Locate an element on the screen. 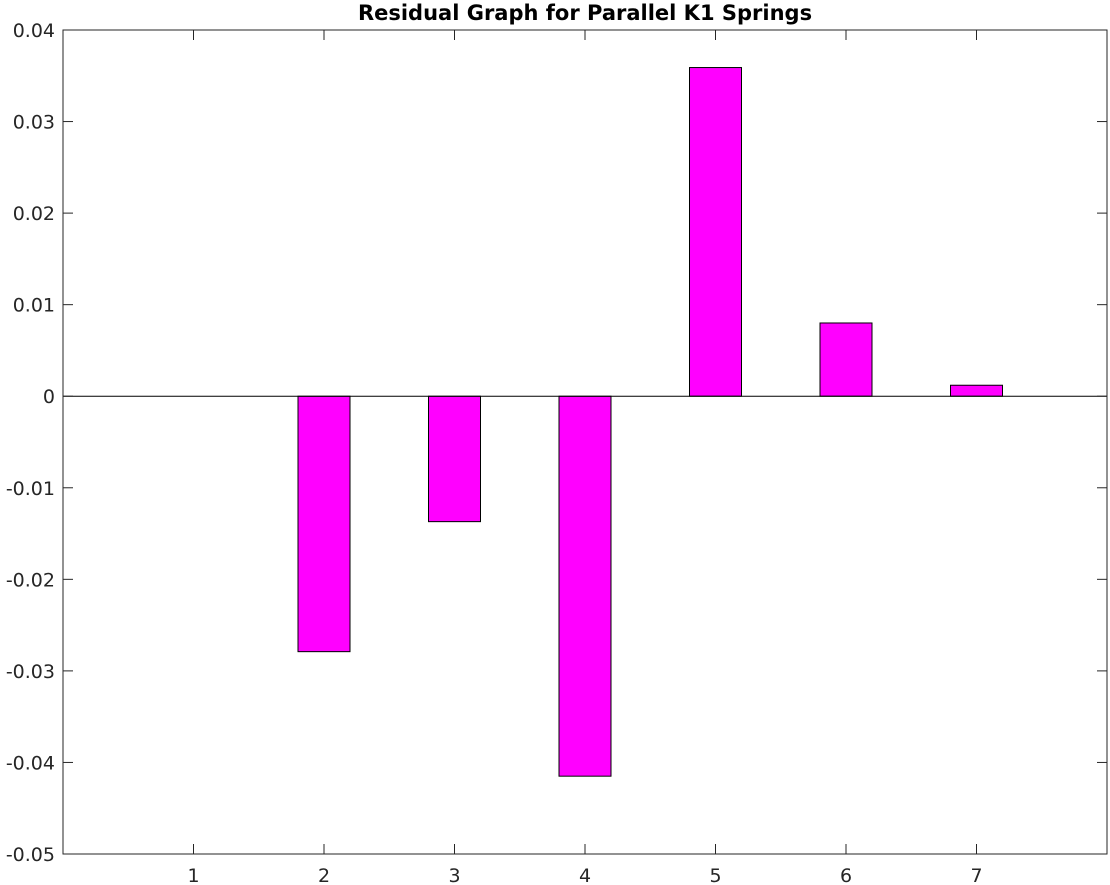 Image resolution: width=1110 pixels, height=885 pixels. y-tick-label: -0.03 is located at coordinates (30, 672).